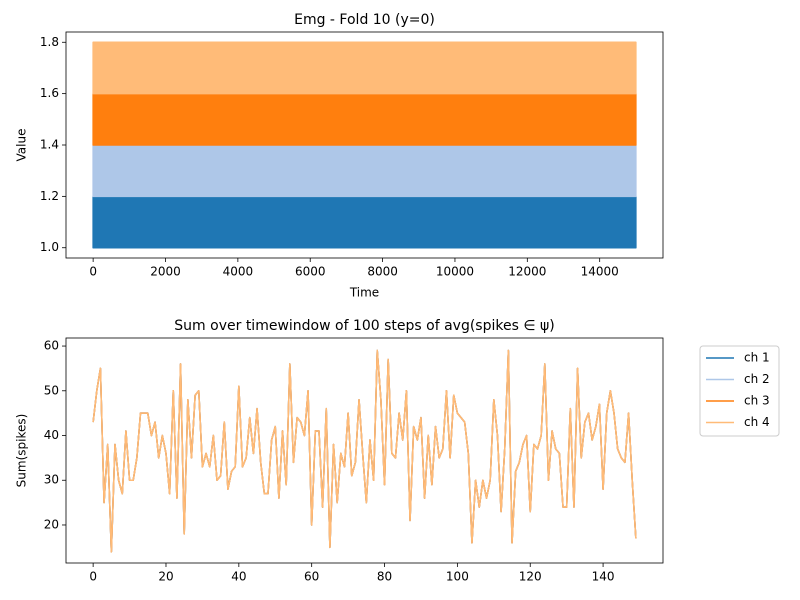  What do you see at coordinates (49, 42) in the screenshot?
I see `y-tick-label: 1.8` at bounding box center [49, 42].